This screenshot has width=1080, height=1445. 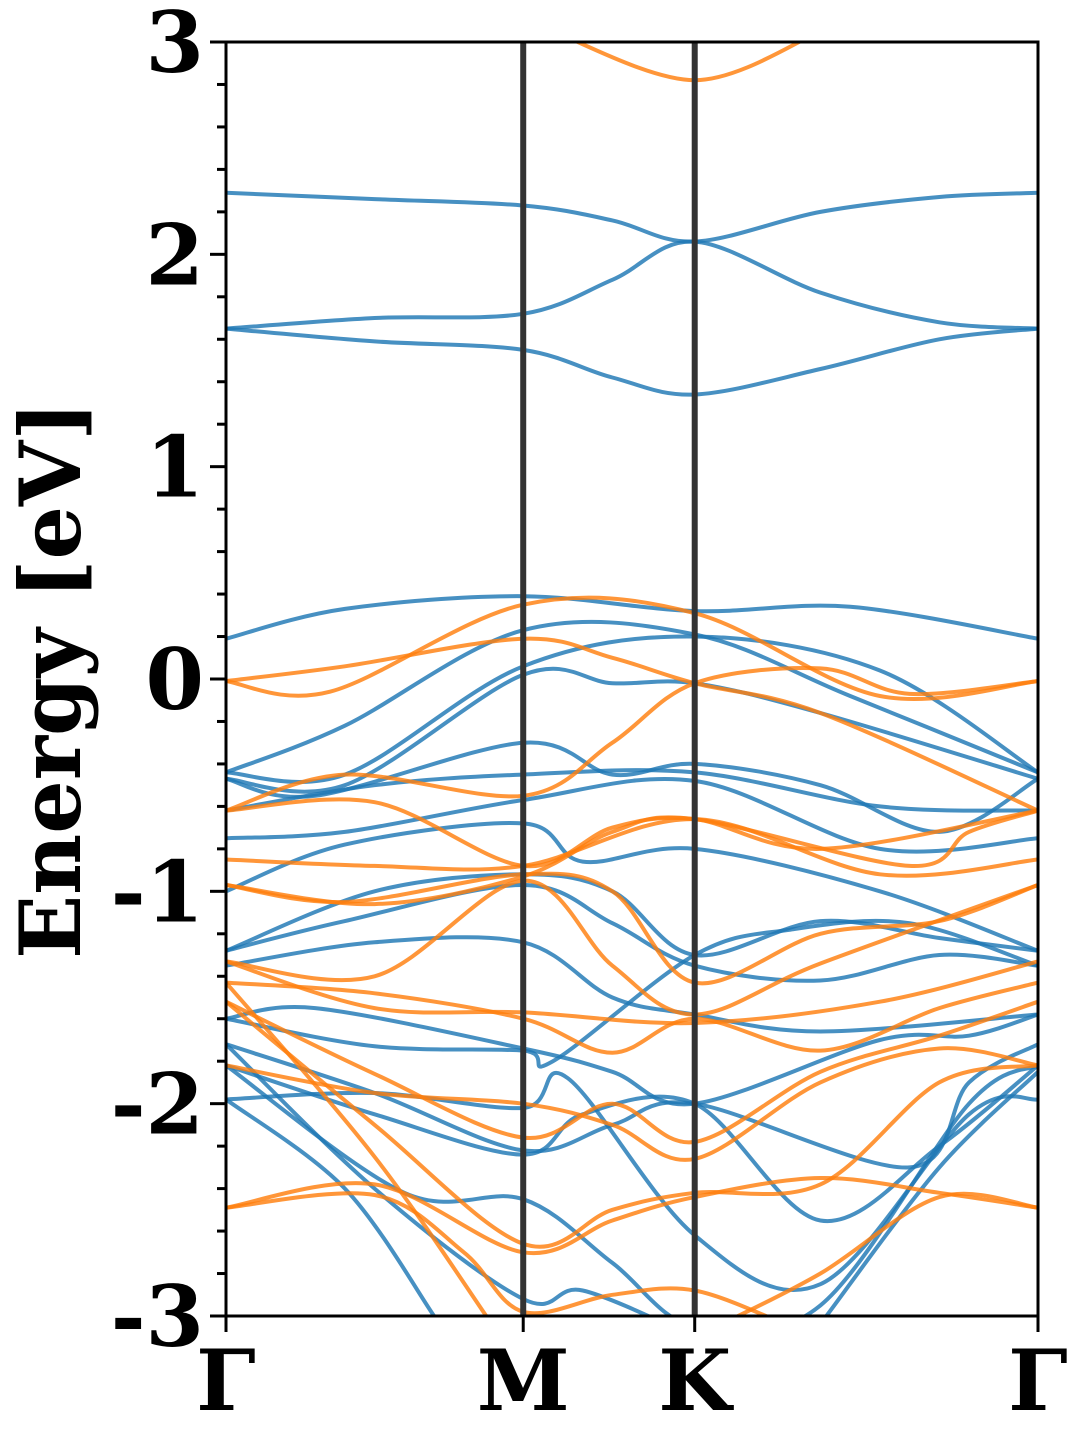 I want to click on y-tick-label: 1, so click(x=175, y=467).